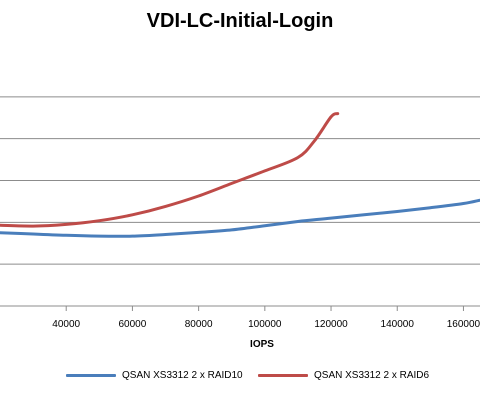  I want to click on legend-label-raid10: QSAN XS3312 2 x RAID10, so click(182, 375).